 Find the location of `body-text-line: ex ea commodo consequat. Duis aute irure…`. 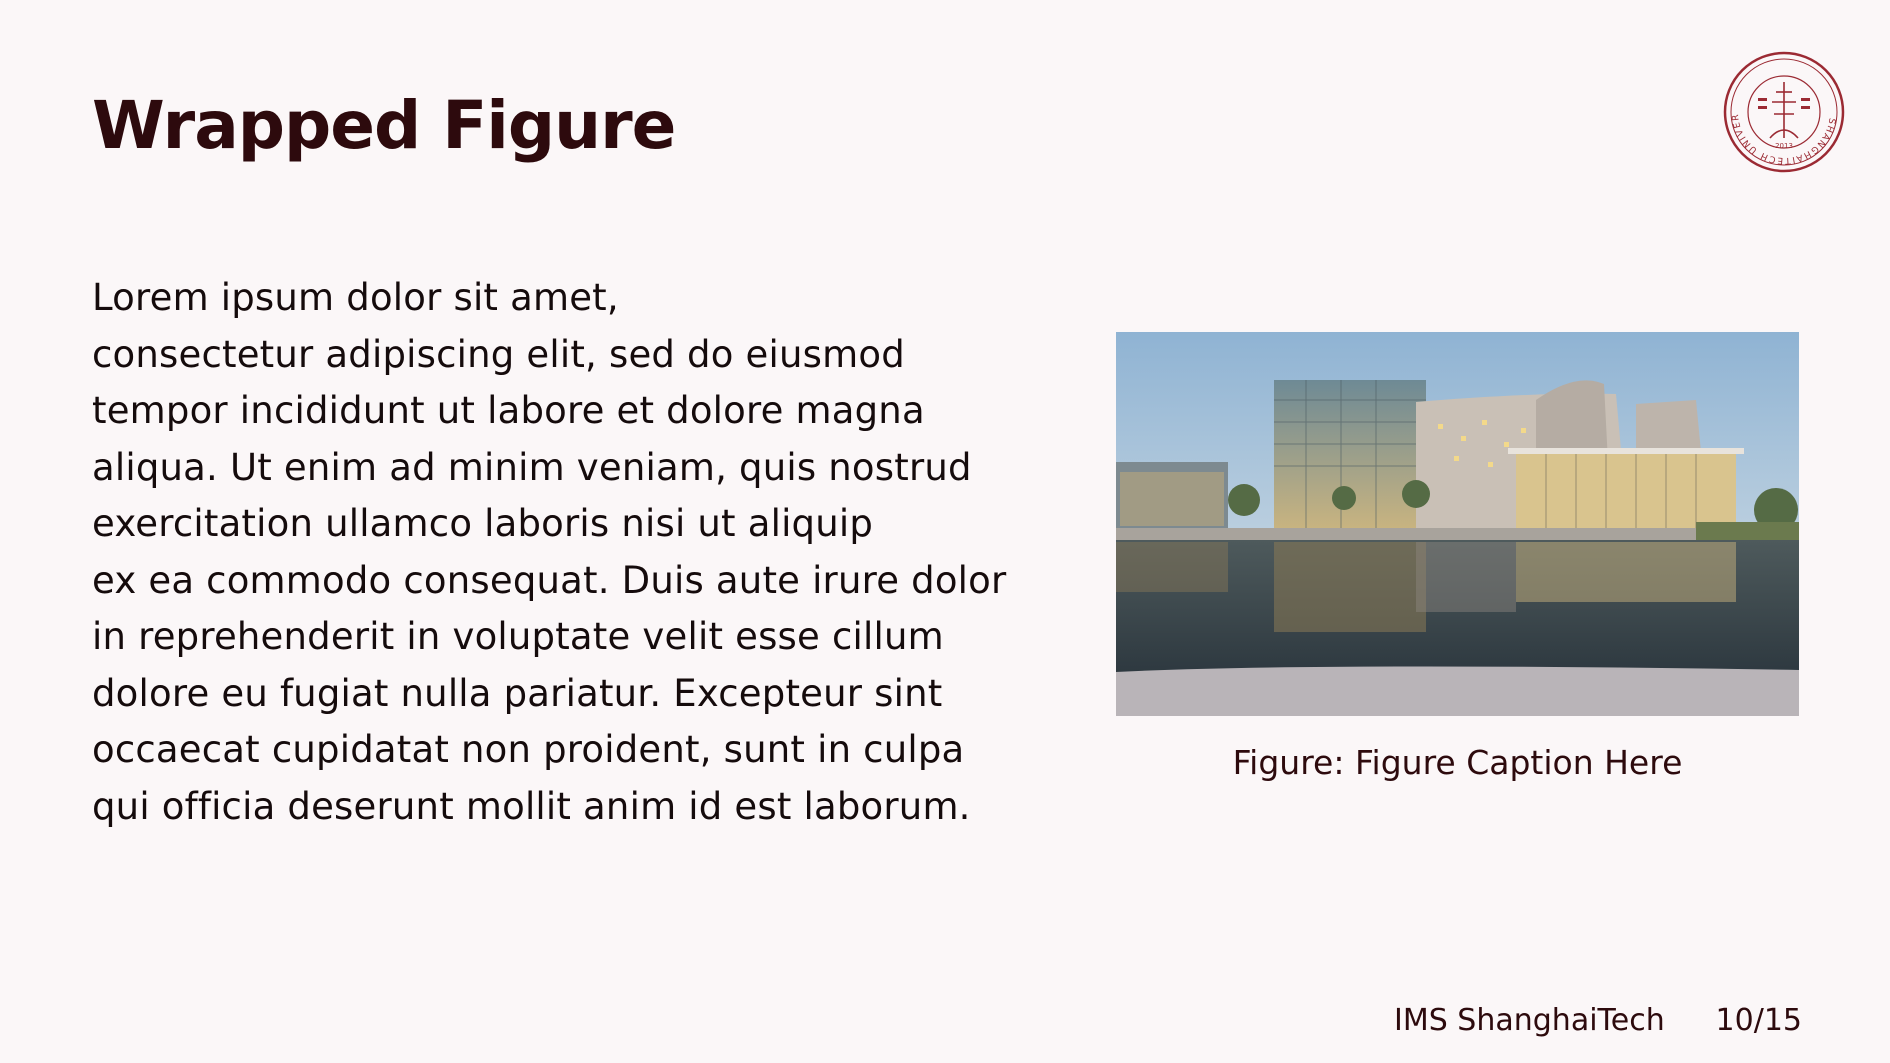

body-text-line: ex ea commodo consequat. Duis aute irure… is located at coordinates (549, 580).